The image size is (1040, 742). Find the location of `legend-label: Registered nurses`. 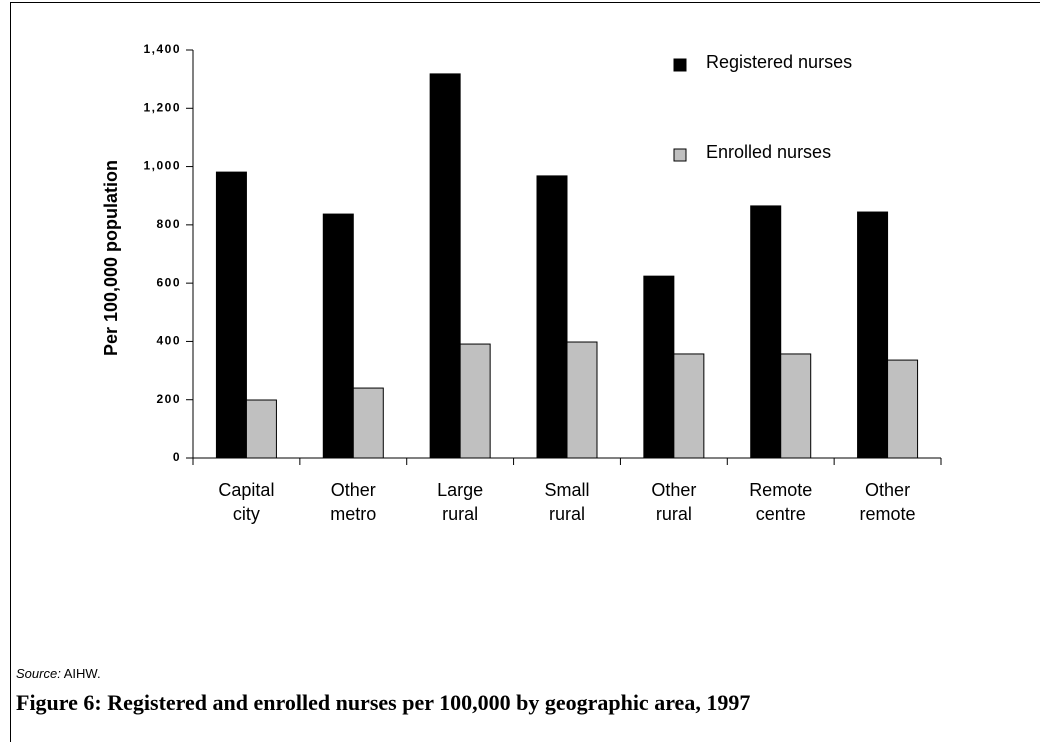

legend-label: Registered nurses is located at coordinates (779, 62).